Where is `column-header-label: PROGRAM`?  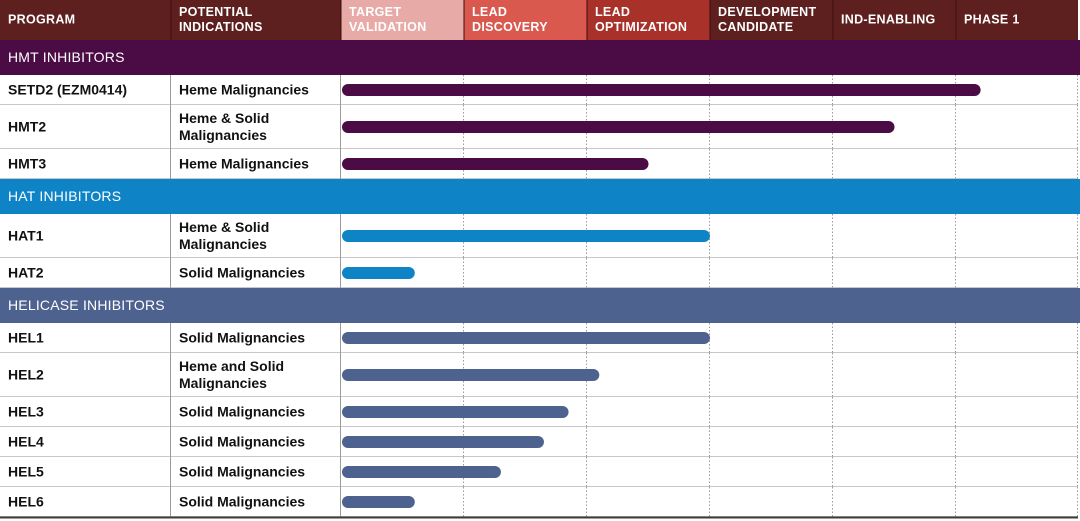
column-header-label: PROGRAM is located at coordinates (41, 19).